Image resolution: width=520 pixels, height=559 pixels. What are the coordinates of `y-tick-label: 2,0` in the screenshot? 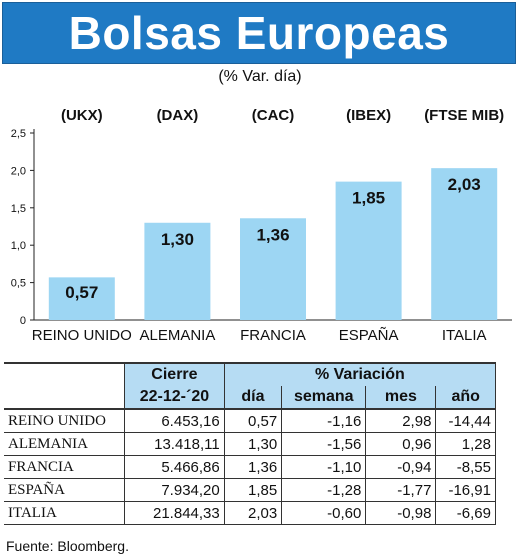 It's located at (18, 171).